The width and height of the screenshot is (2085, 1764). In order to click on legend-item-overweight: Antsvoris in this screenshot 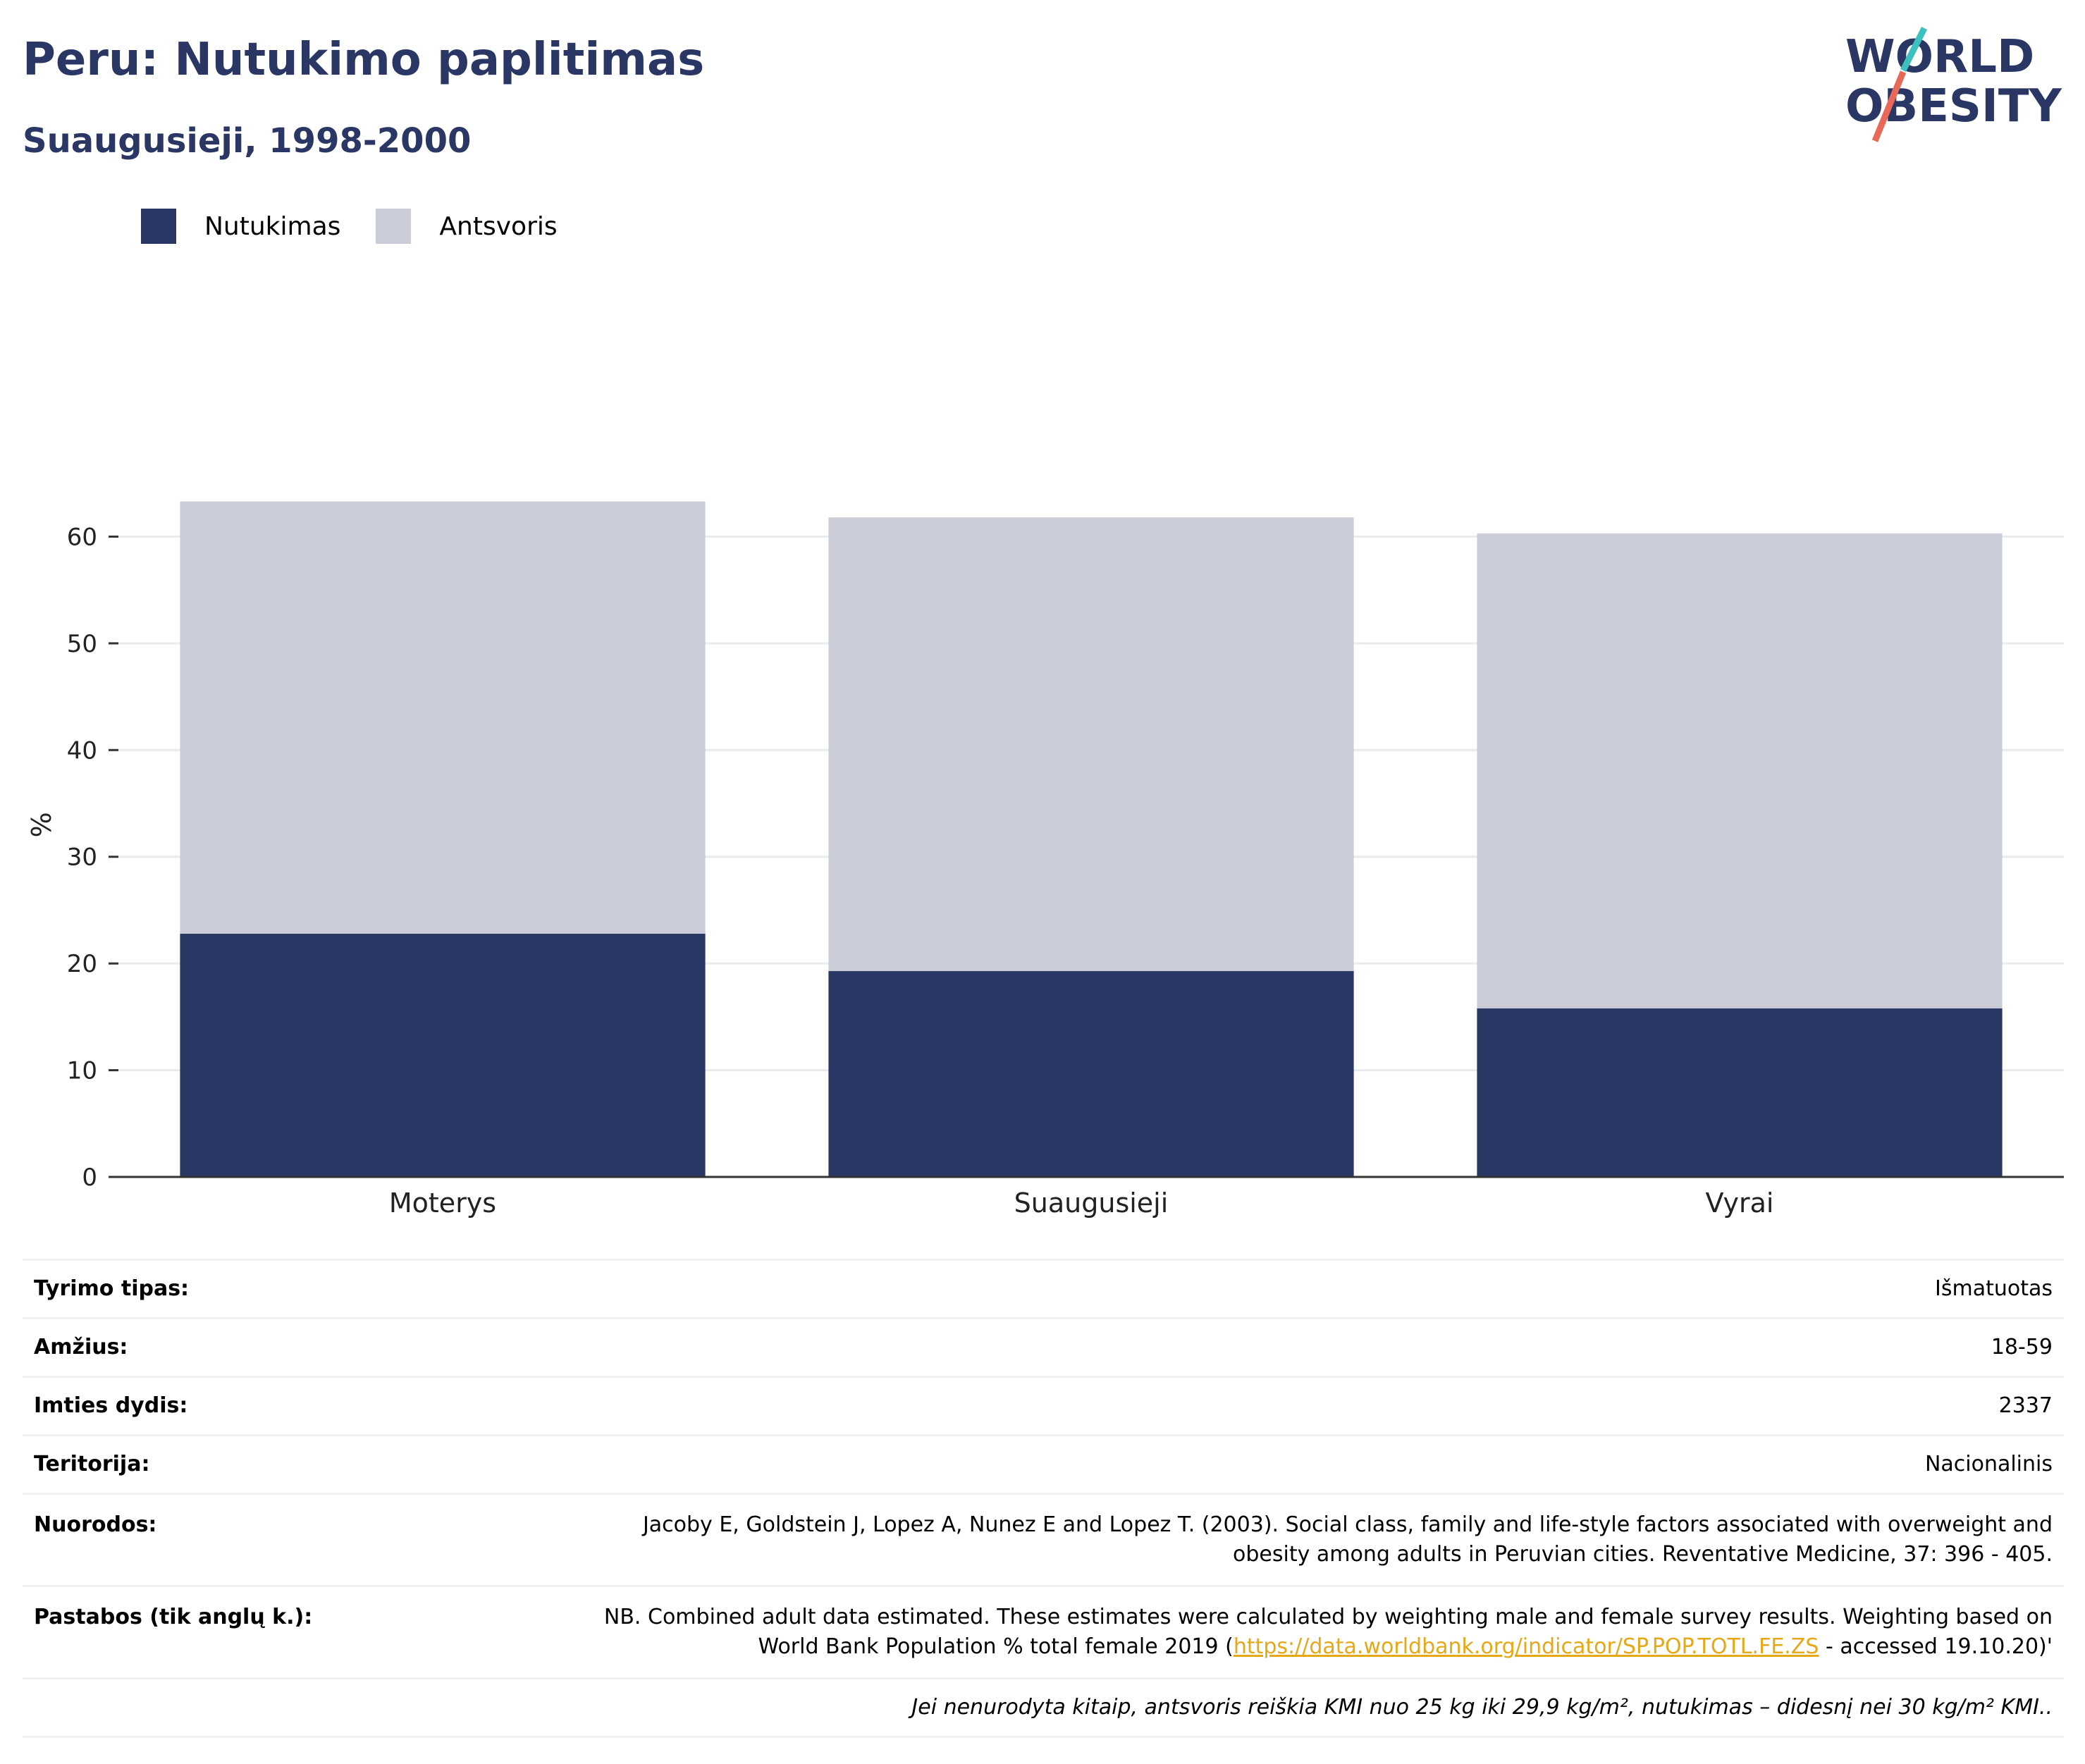, I will do `click(467, 226)`.